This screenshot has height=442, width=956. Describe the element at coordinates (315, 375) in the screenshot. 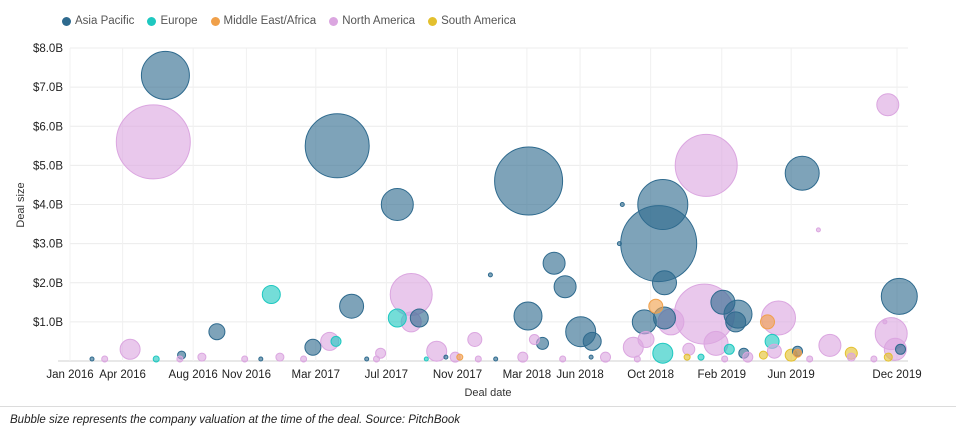

I see `x-tick-label: Mar 2017` at that location.